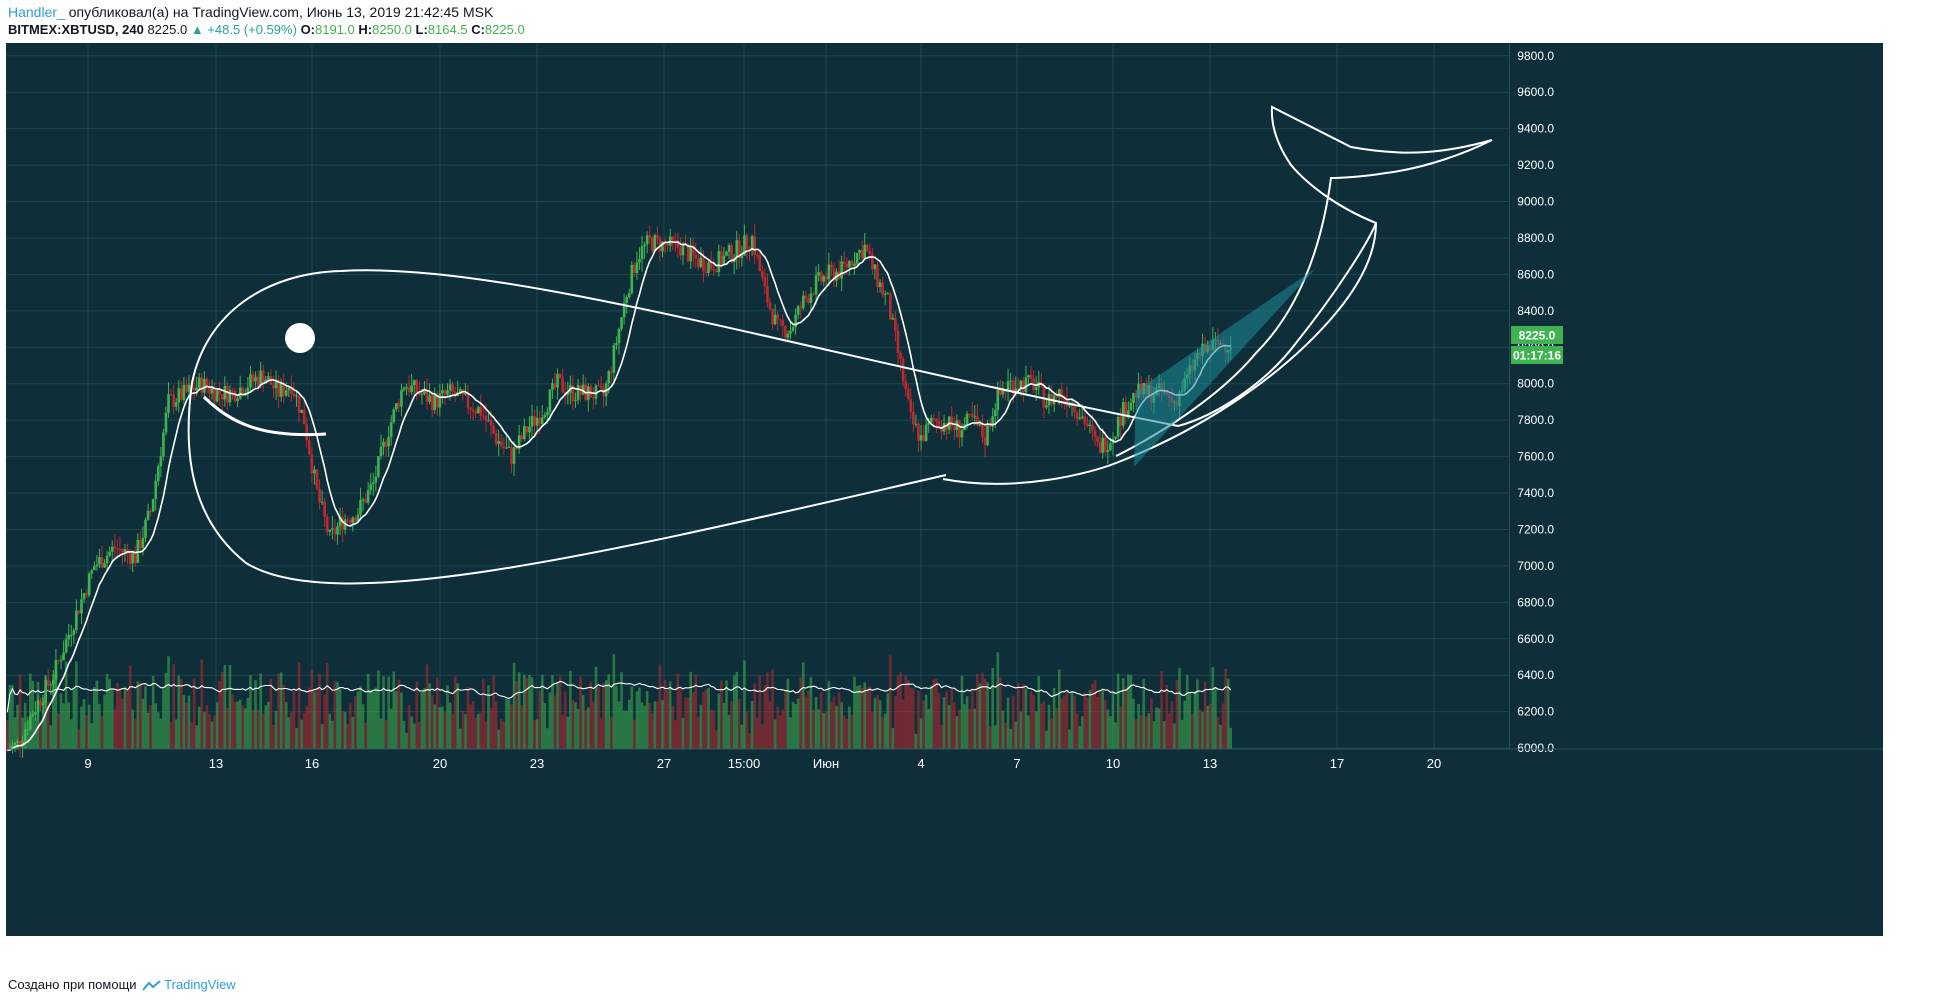 This screenshot has height=1003, width=1956. What do you see at coordinates (1537, 335) in the screenshot?
I see `last-price-tag-bg` at bounding box center [1537, 335].